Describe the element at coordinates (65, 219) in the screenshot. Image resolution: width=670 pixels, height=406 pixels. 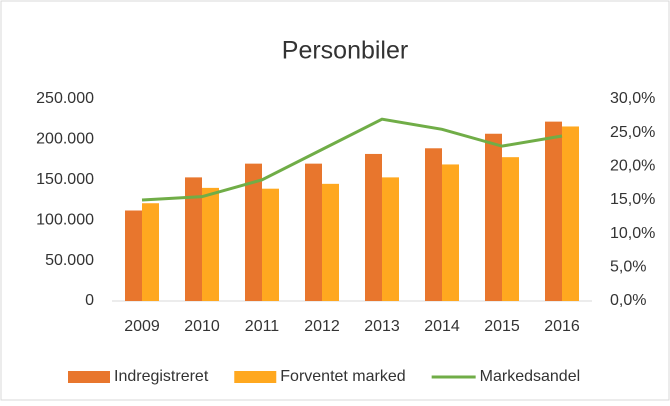
I see `y-tick-label: 100.000` at that location.